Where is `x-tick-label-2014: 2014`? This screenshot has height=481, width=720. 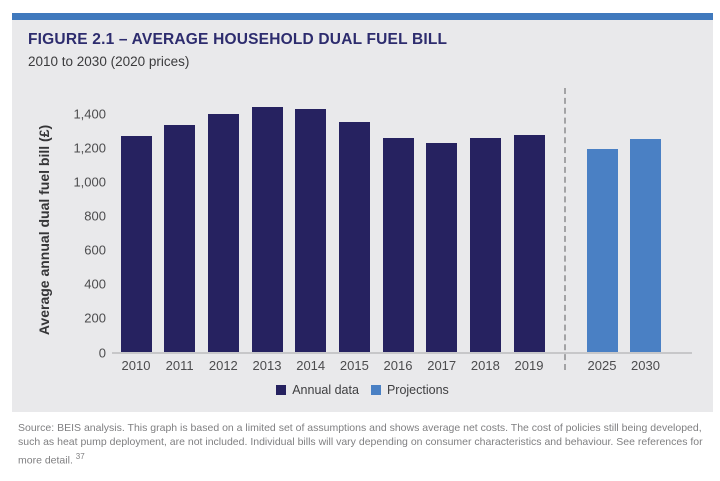
x-tick-label-2014: 2014 is located at coordinates (311, 365).